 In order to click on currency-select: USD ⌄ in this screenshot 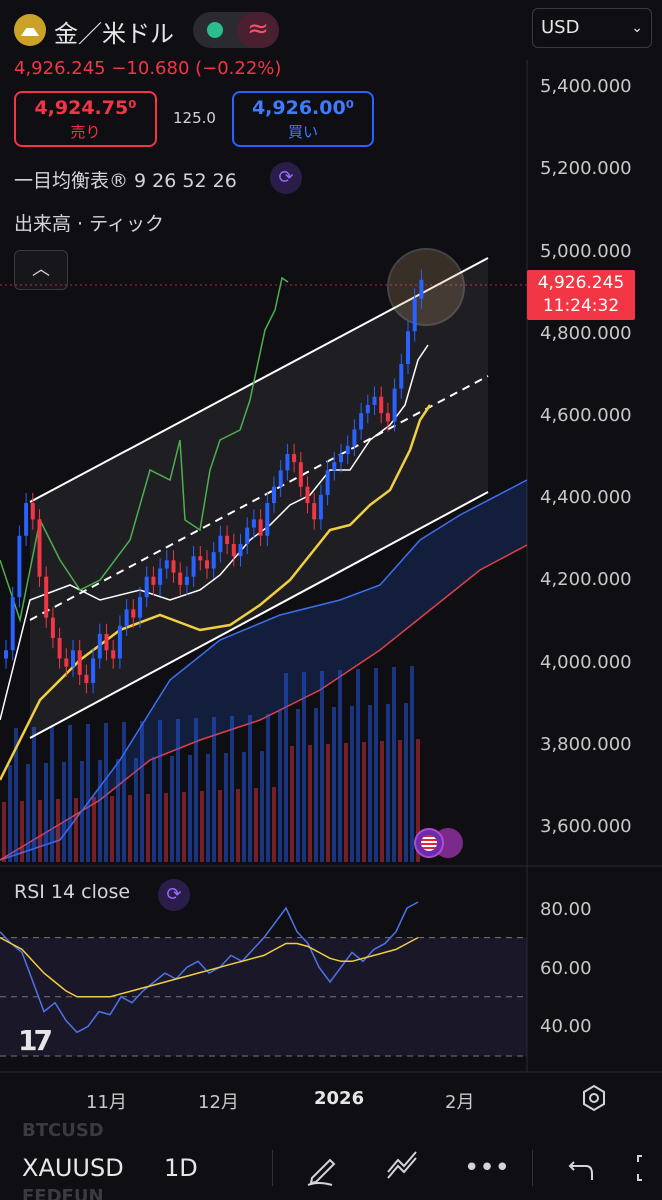, I will do `click(592, 28)`.